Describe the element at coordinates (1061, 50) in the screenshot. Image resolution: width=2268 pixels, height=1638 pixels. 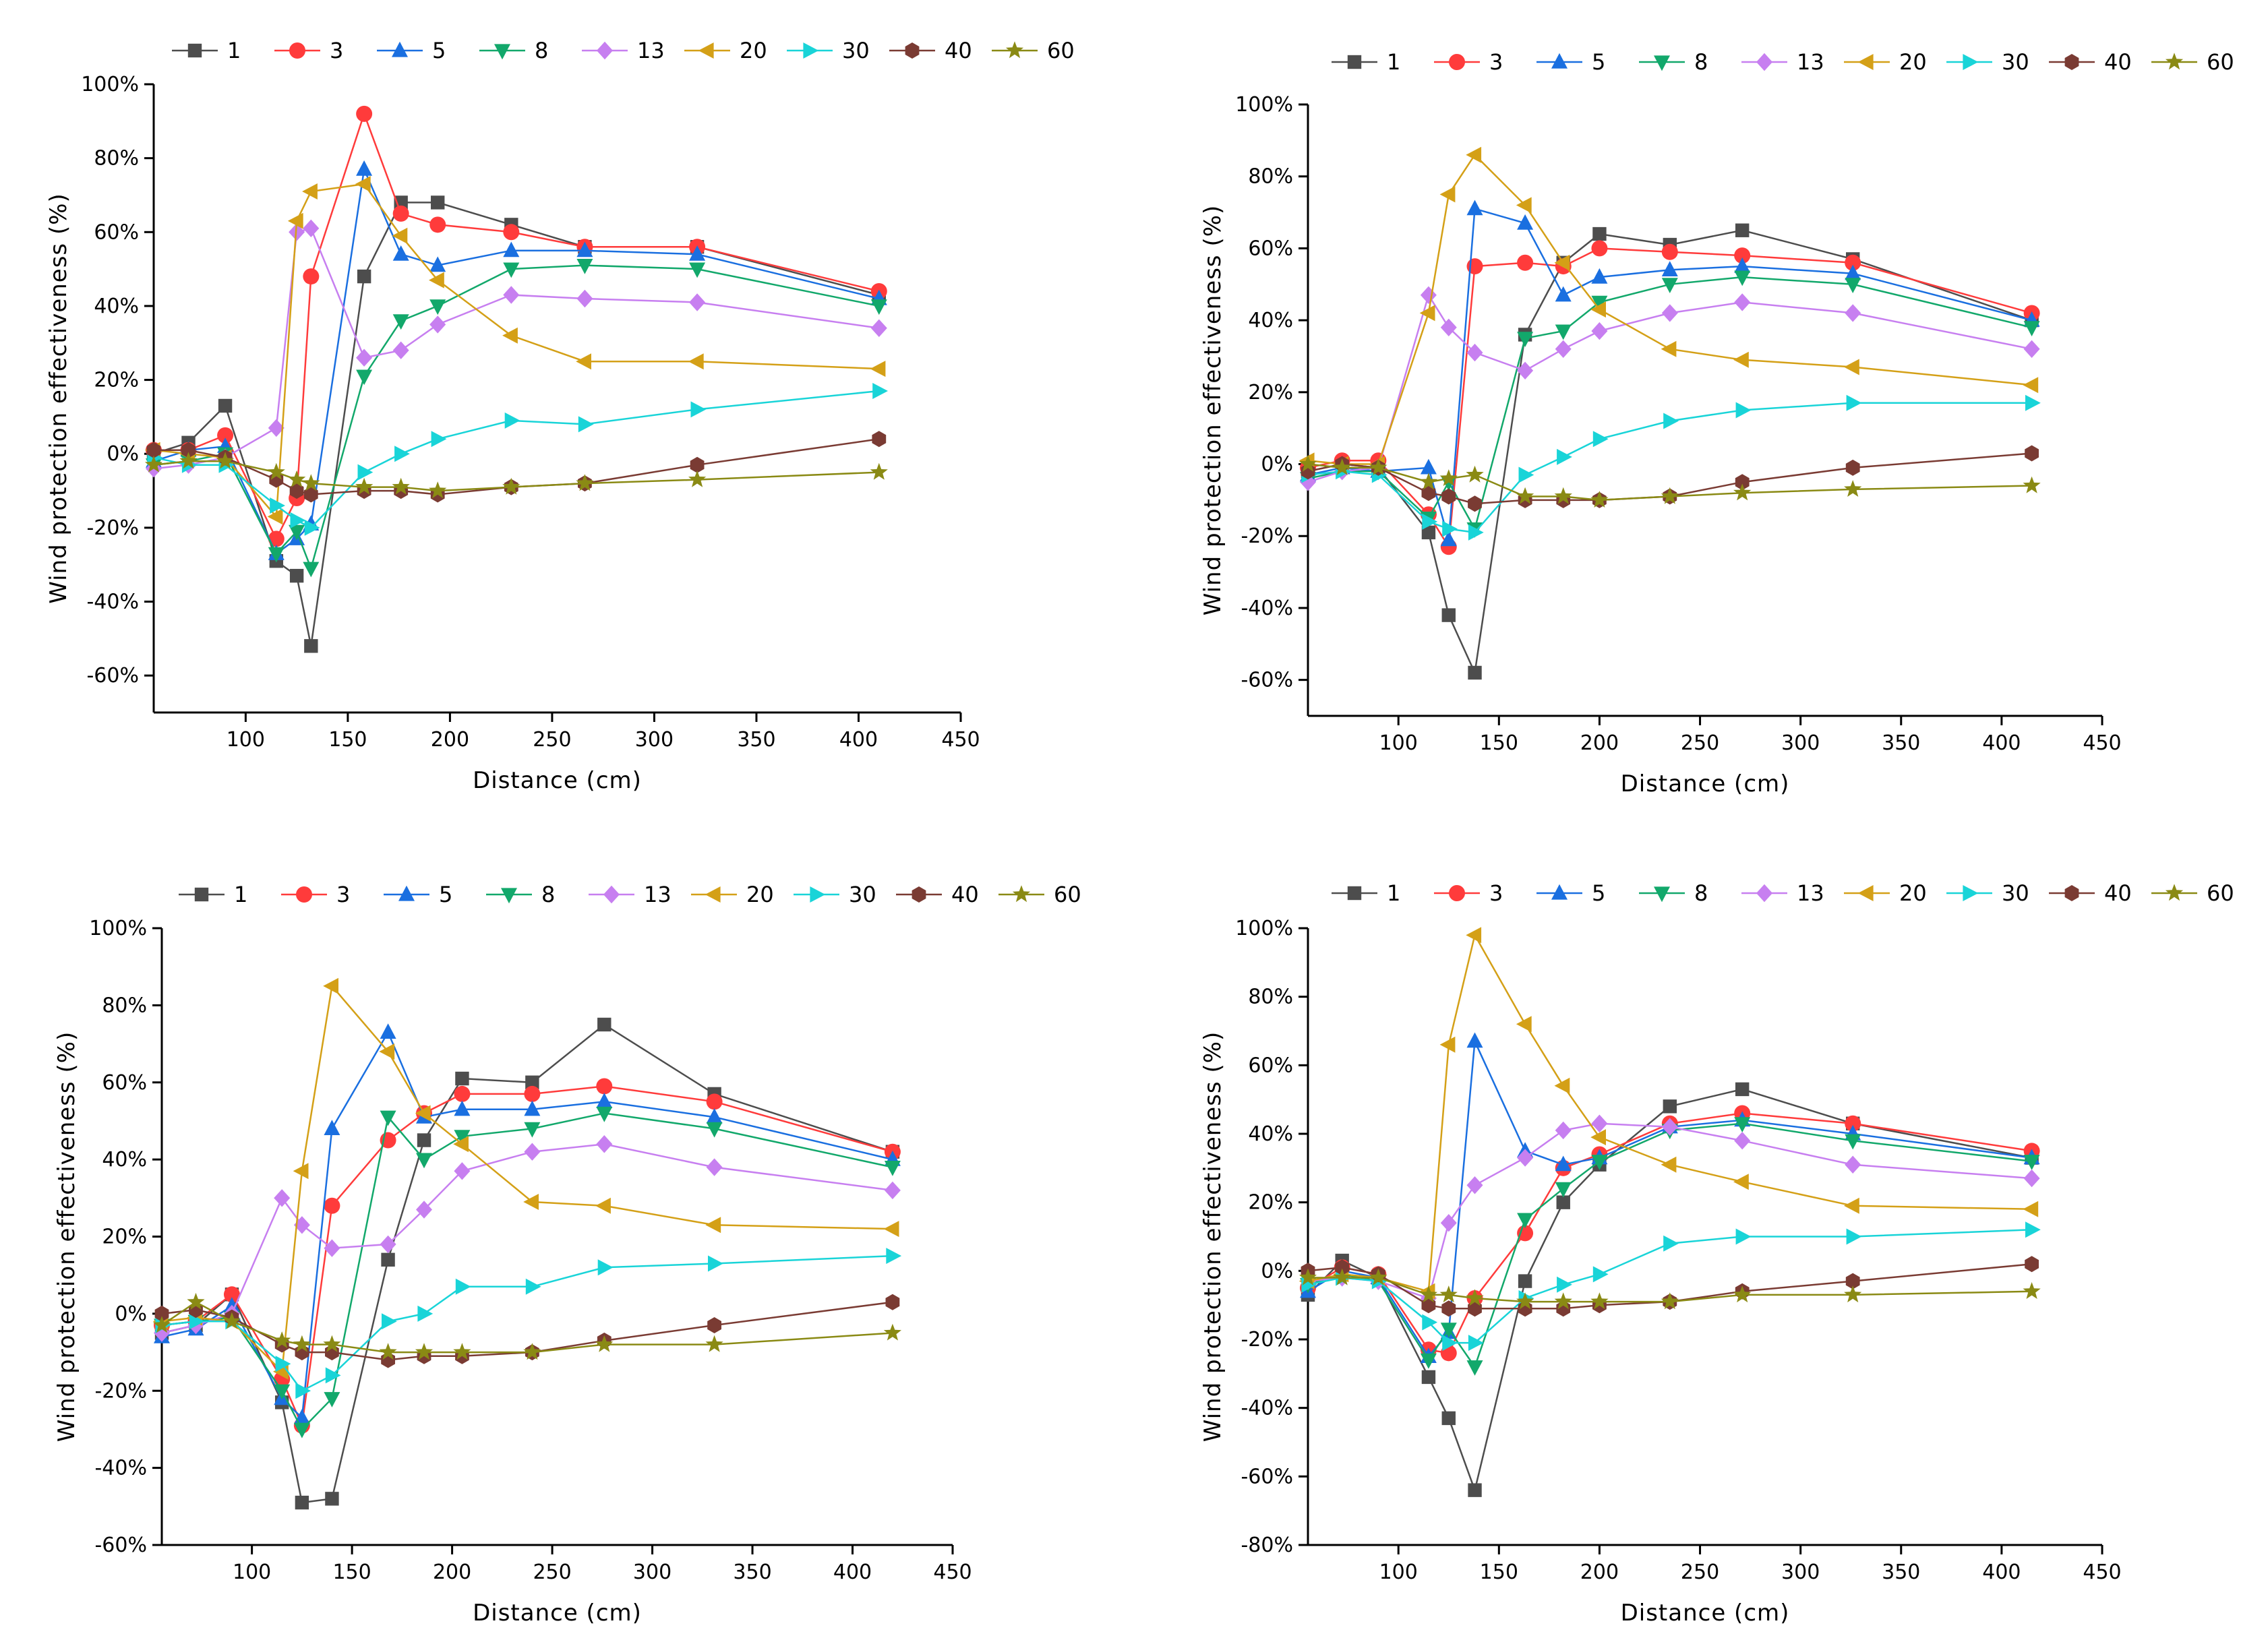
I see `legend-label-60: 60` at that location.